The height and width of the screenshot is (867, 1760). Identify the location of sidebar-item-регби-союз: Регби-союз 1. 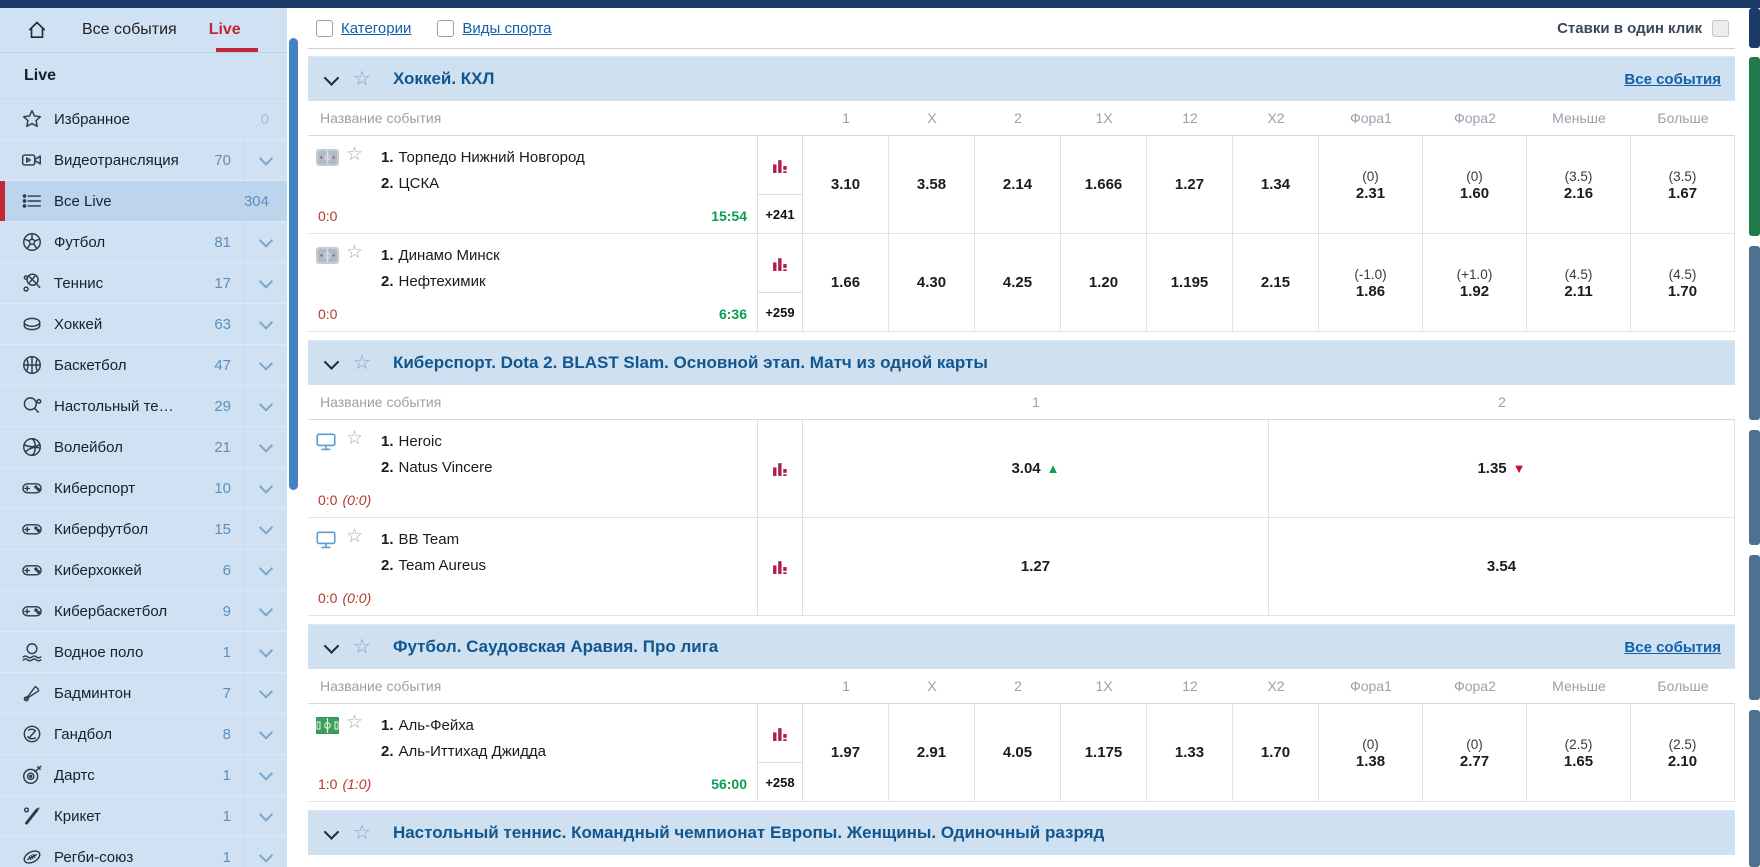
(143, 852).